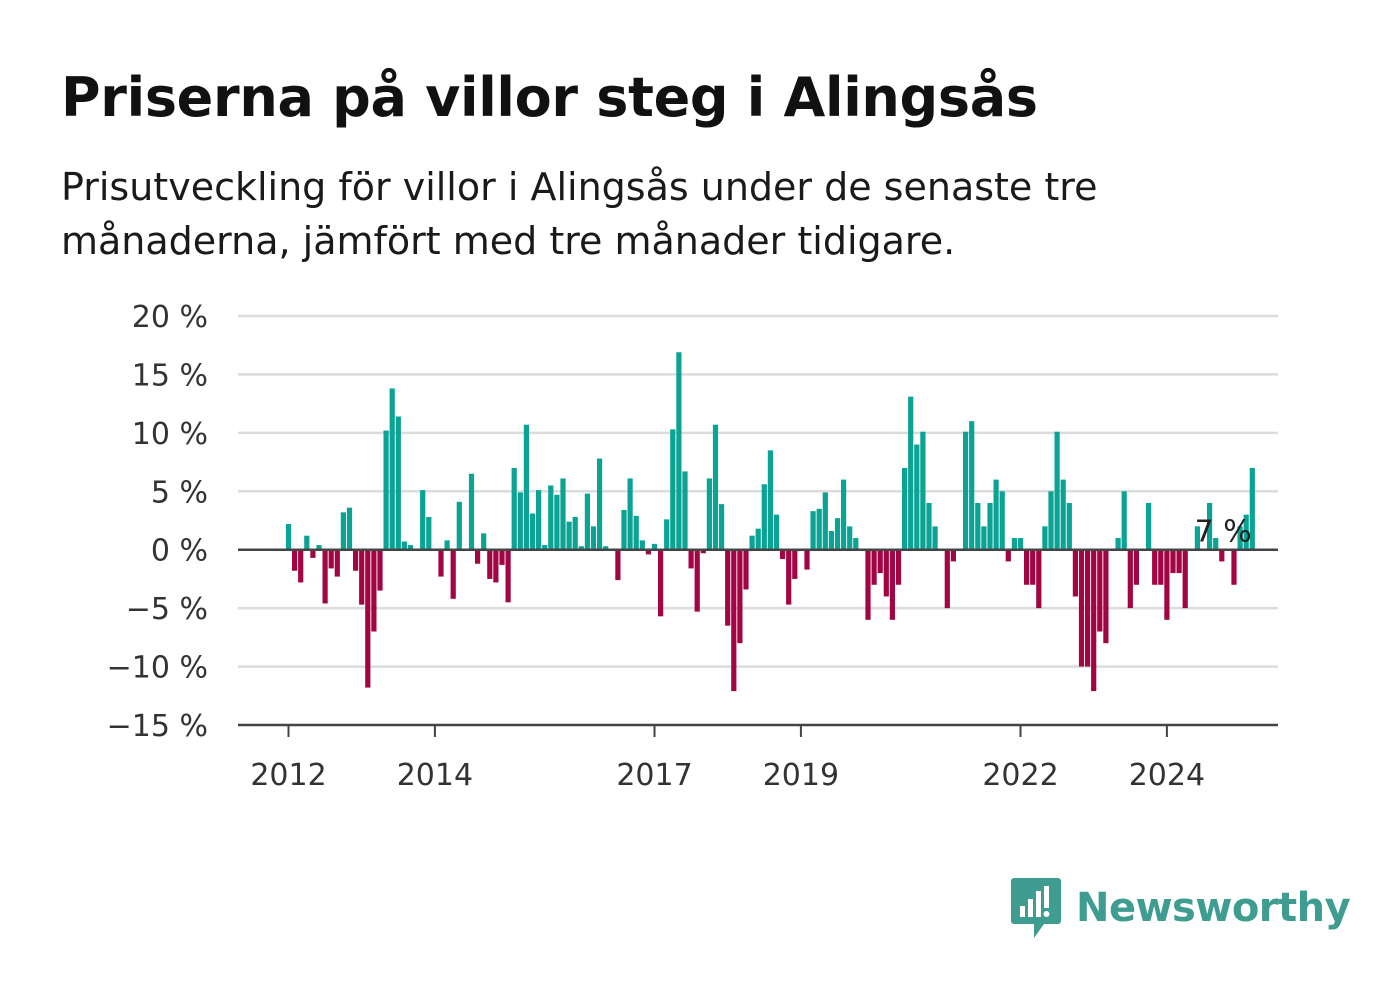 This screenshot has height=999, width=1382. I want to click on y-tick-label: −15 %, so click(157, 726).